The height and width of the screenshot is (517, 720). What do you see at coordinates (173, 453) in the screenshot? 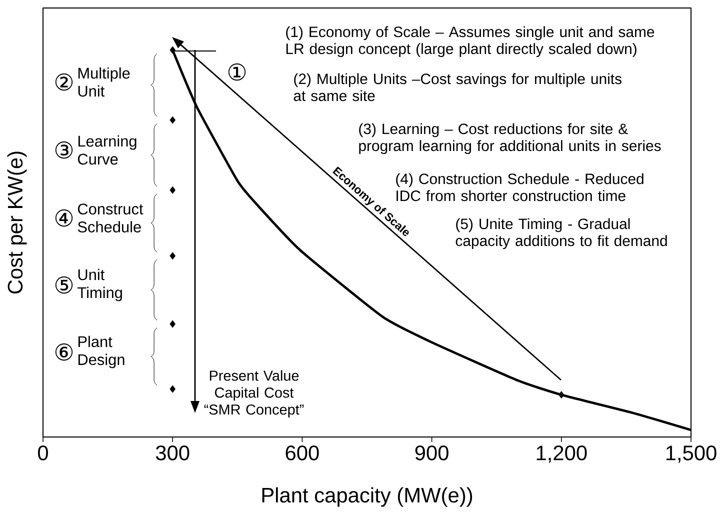
I see `x-tick-label: 300` at bounding box center [173, 453].